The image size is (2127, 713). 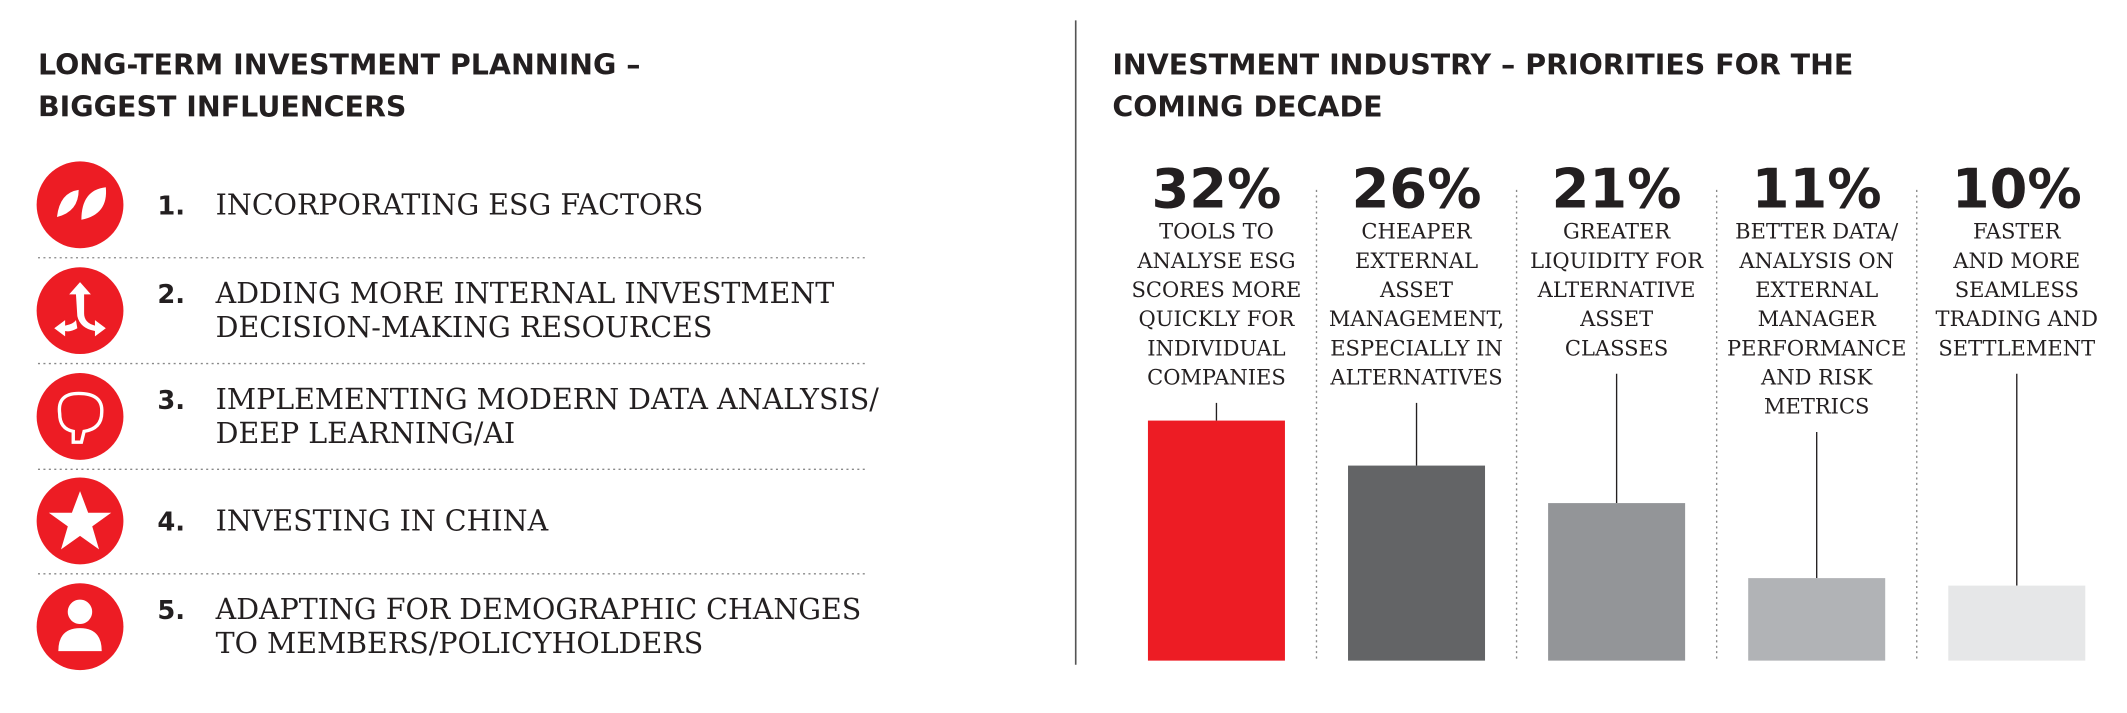 I want to click on person, so click(x=80, y=625).